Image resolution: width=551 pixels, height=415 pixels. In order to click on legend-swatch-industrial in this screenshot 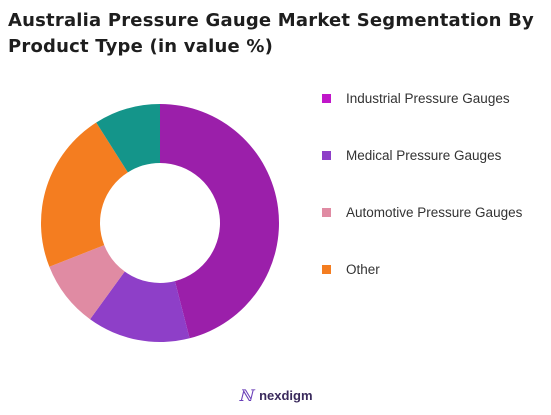, I will do `click(326, 98)`.